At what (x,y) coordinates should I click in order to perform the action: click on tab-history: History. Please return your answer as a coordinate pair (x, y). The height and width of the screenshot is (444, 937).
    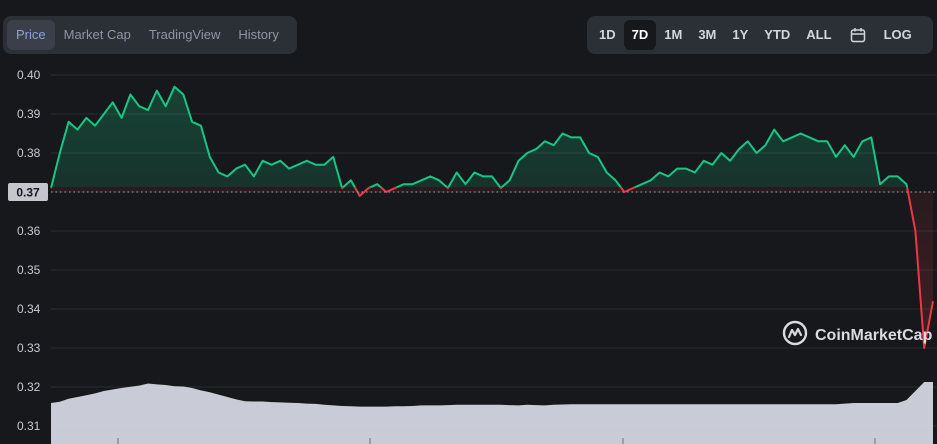
    Looking at the image, I should click on (258, 34).